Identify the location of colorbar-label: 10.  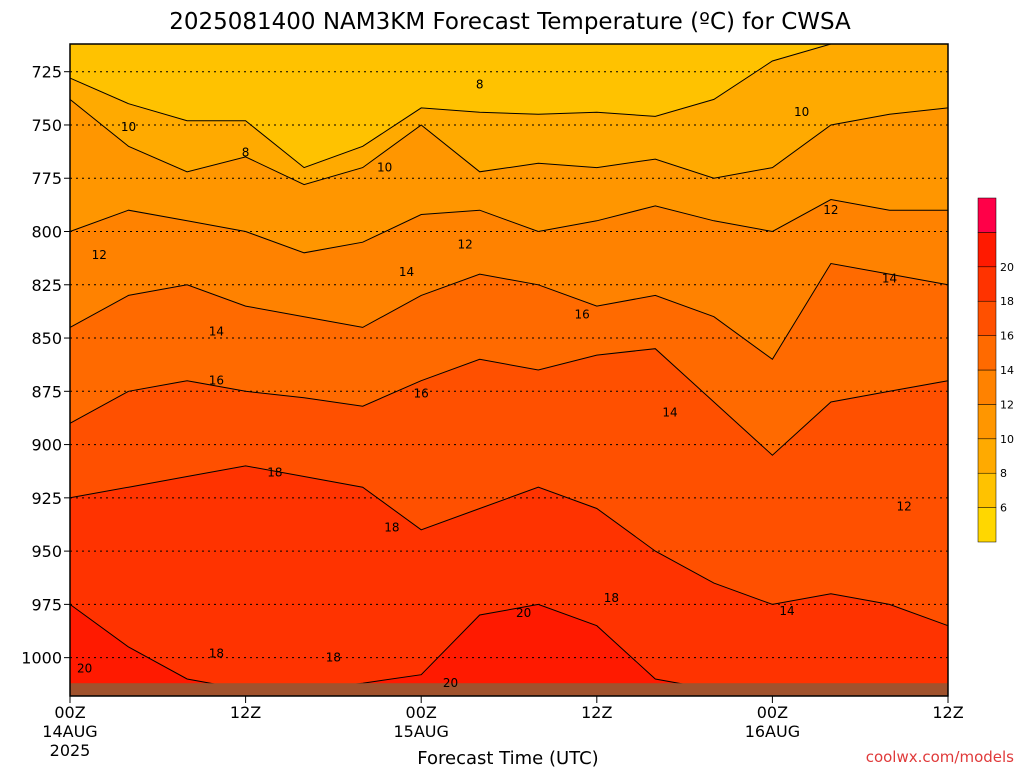
(1007, 439).